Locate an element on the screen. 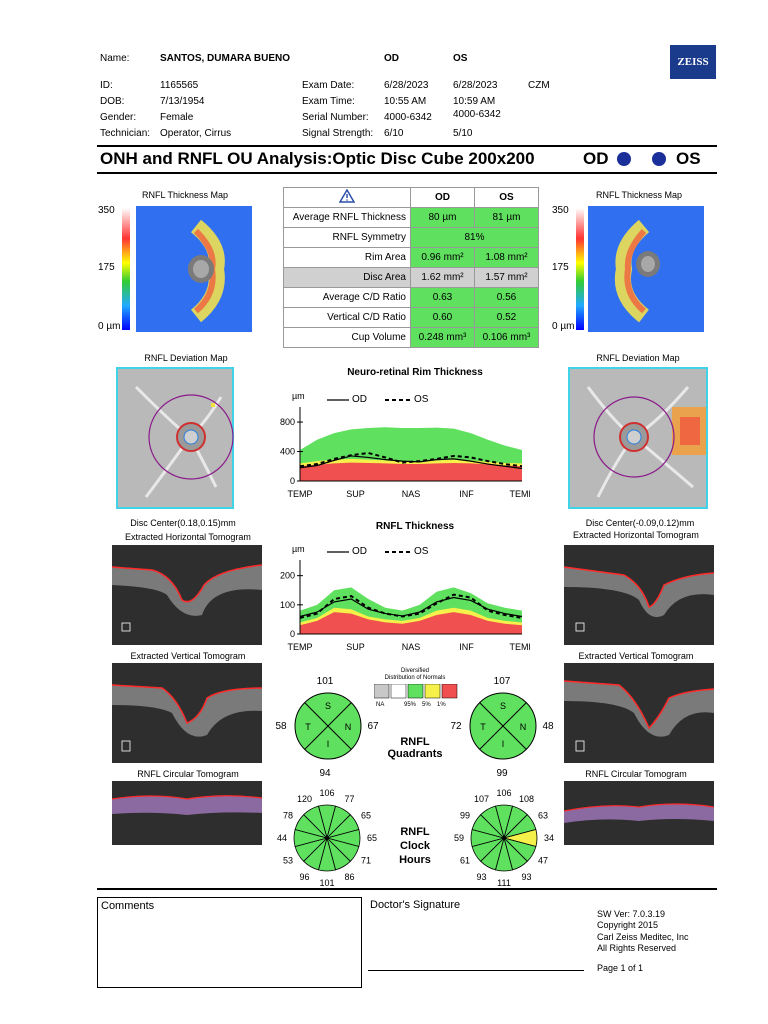  row-os-value: 1.08 mm² is located at coordinates (506, 257).